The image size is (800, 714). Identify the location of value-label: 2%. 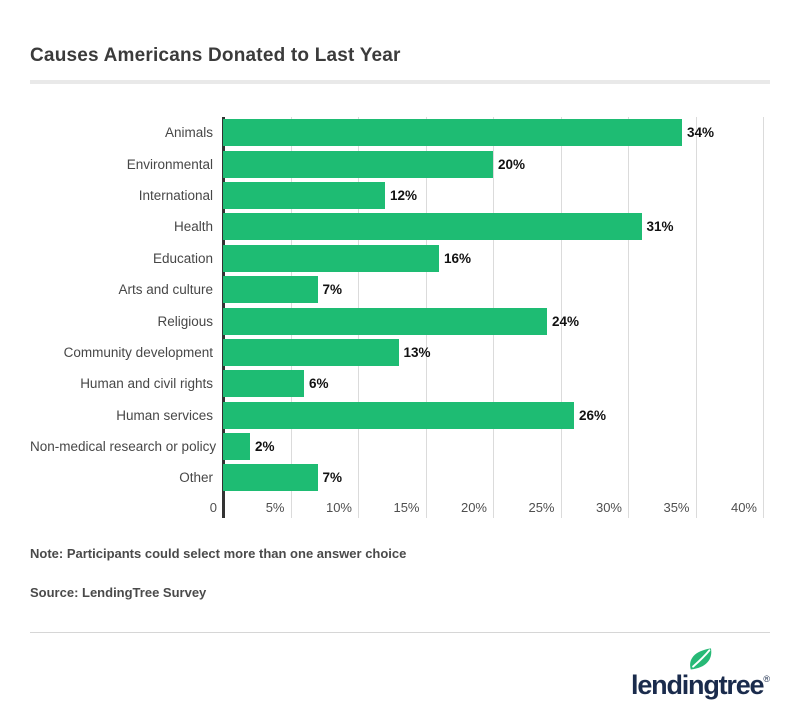
(265, 447).